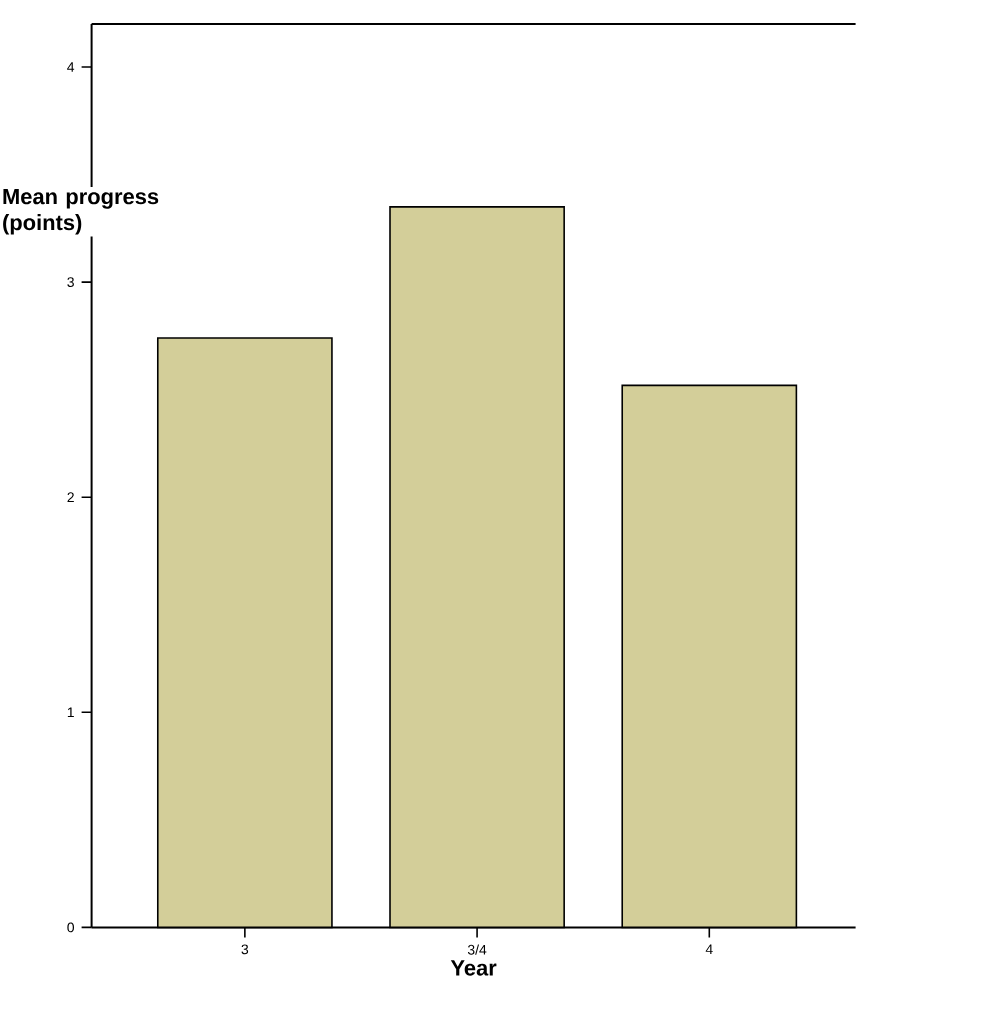  Describe the element at coordinates (80, 212) in the screenshot. I see `y-axis-title: Mean progress (points)` at that location.